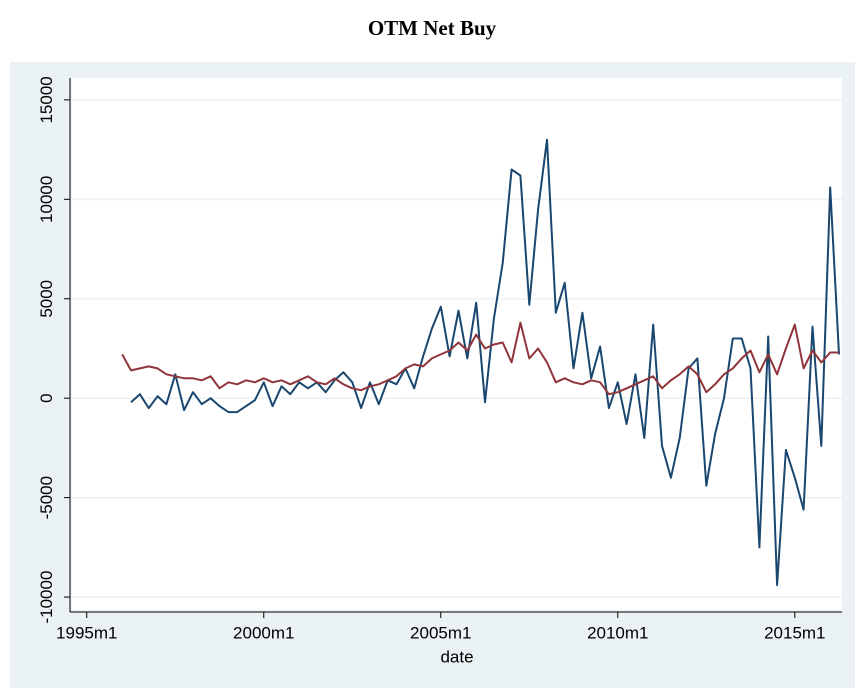 Image resolution: width=865 pixels, height=695 pixels. What do you see at coordinates (46, 397) in the screenshot?
I see `y-tick-label: 0` at bounding box center [46, 397].